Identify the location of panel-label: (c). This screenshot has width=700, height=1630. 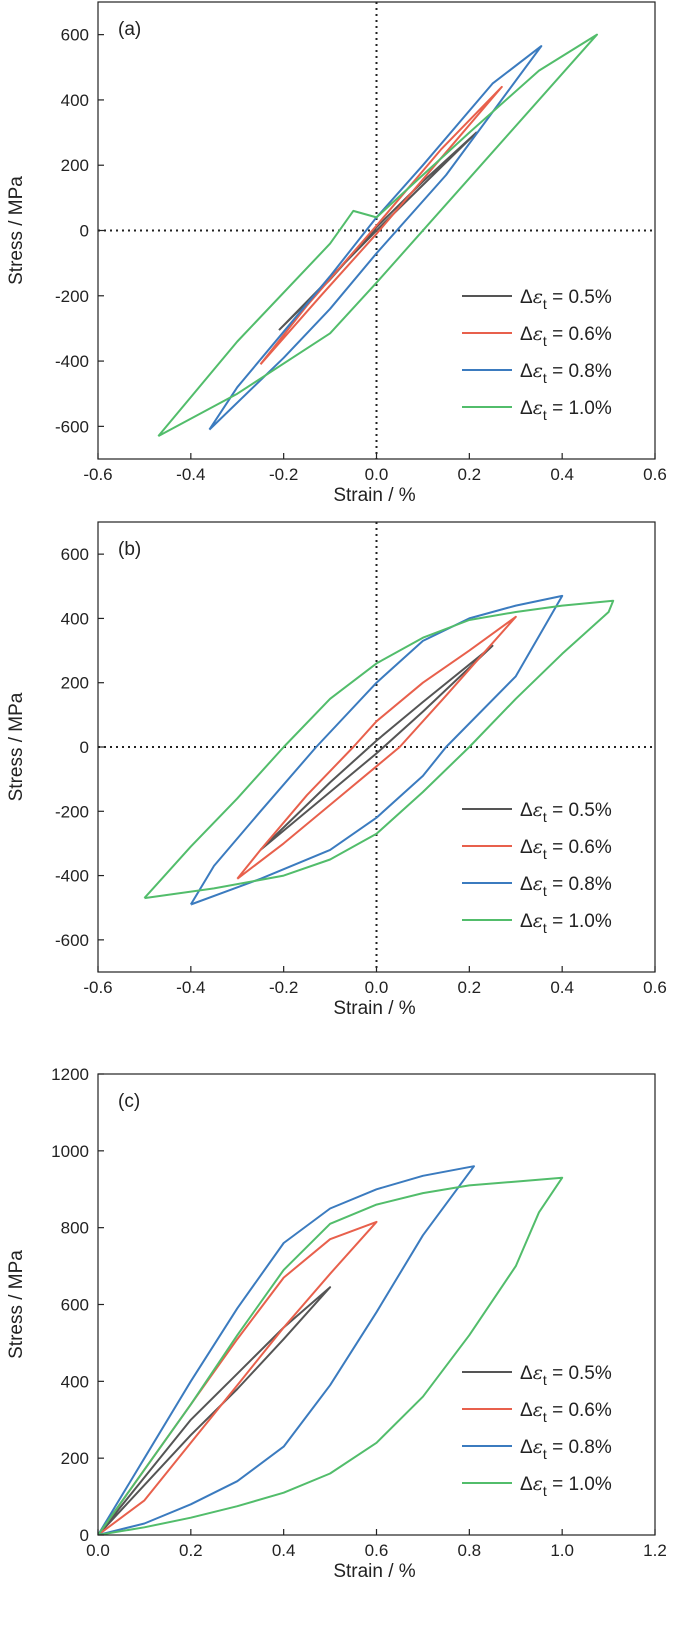
(129, 1101).